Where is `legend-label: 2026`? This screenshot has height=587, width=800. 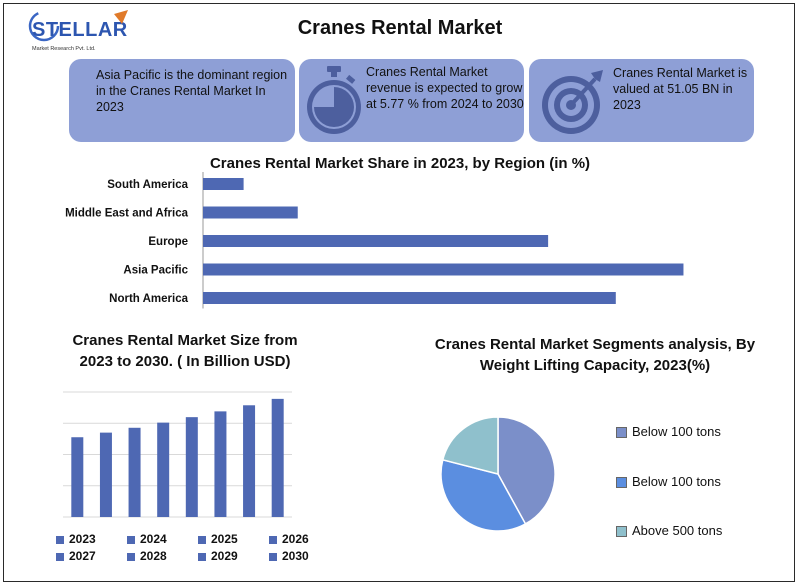
legend-label: 2026 is located at coordinates (295, 539).